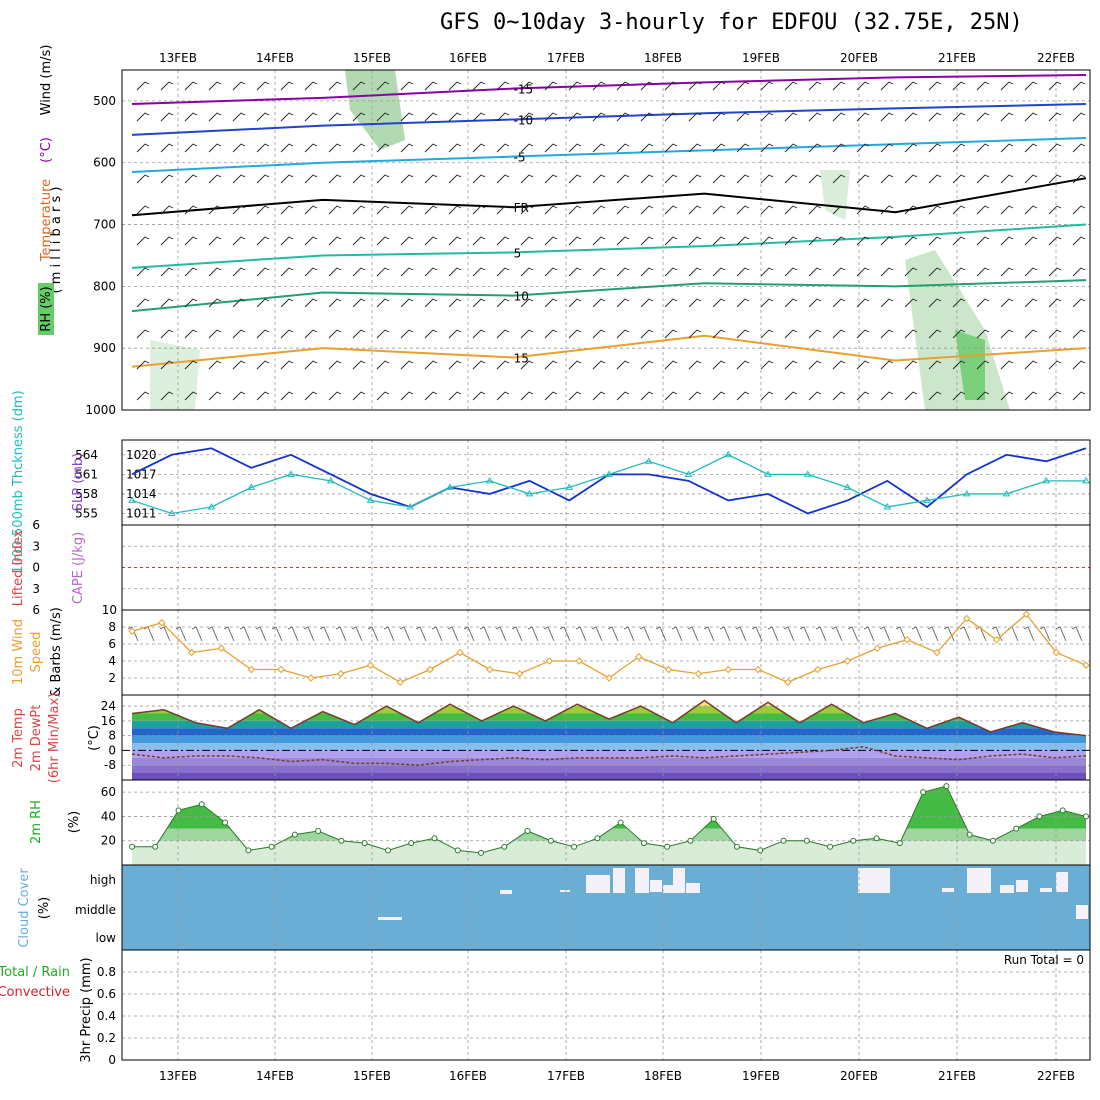 This screenshot has height=1100, width=1100. I want to click on cloud-level-label: low, so click(106, 938).